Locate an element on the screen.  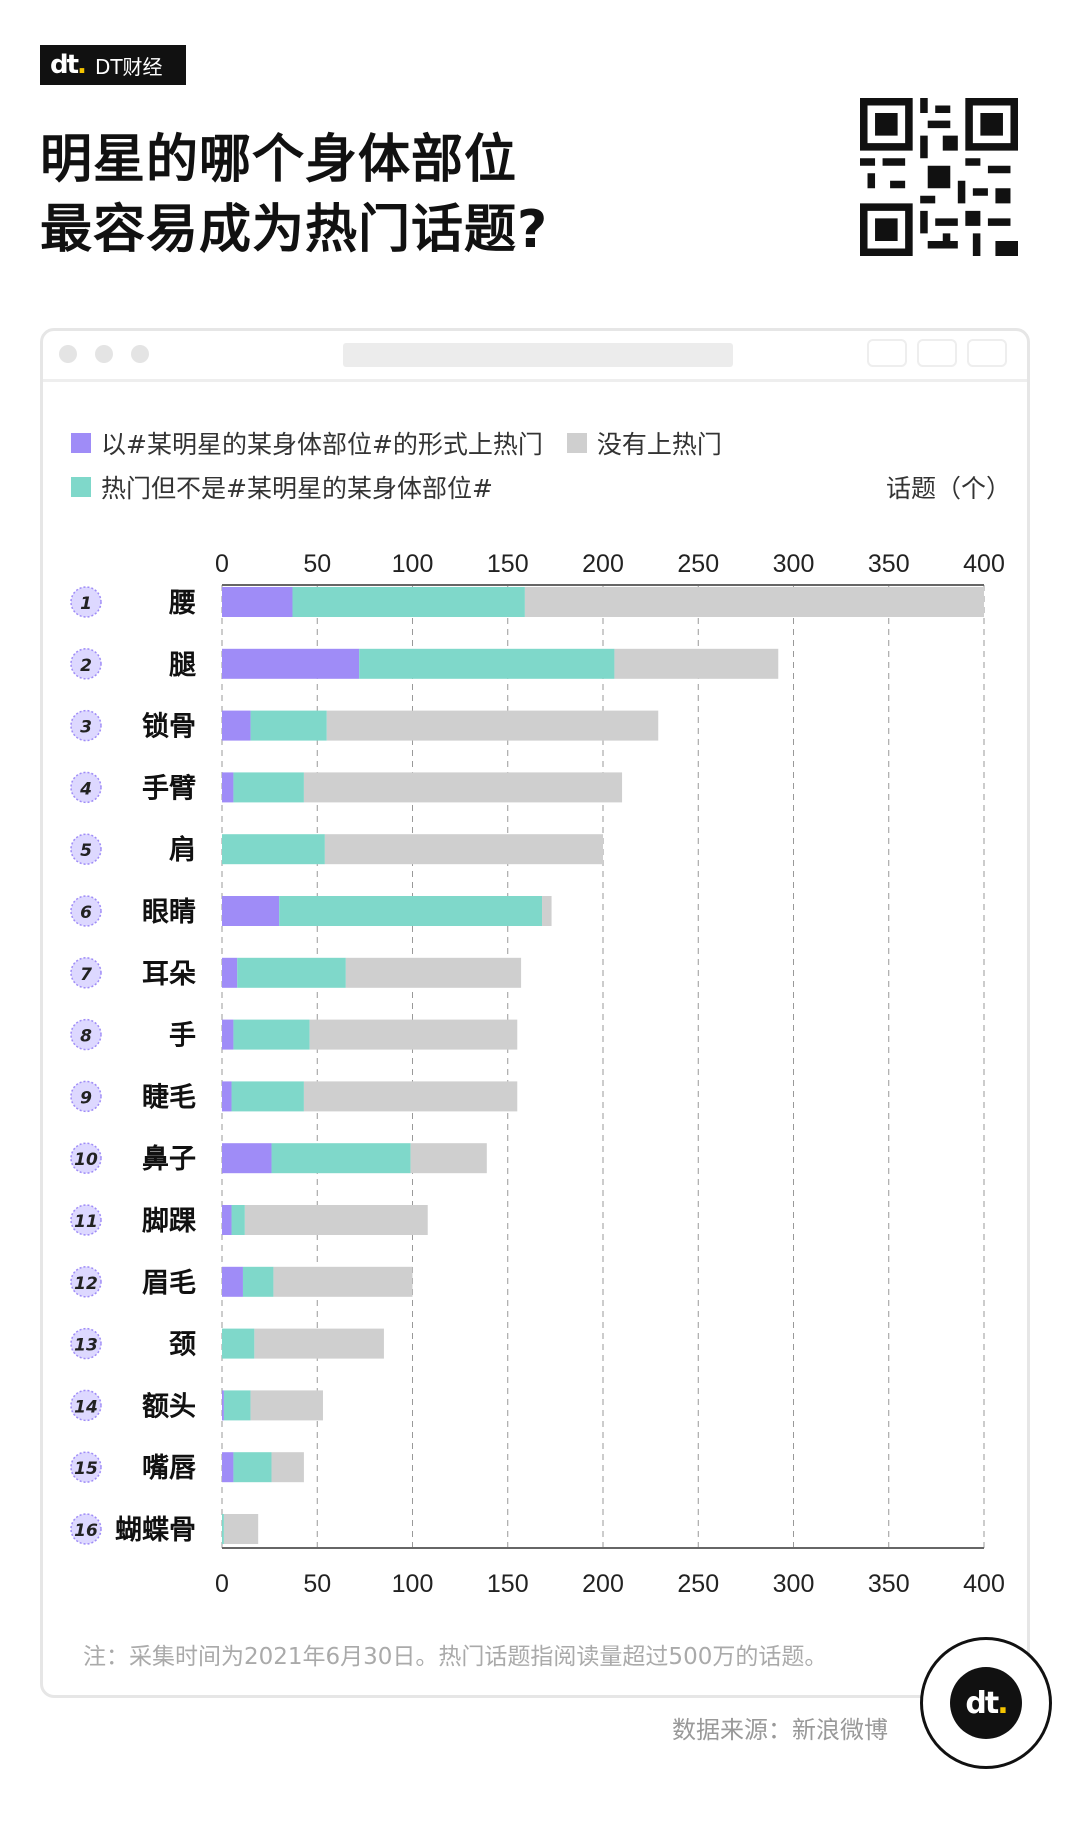
tick-label-bottom: 150 is located at coordinates (508, 1584).